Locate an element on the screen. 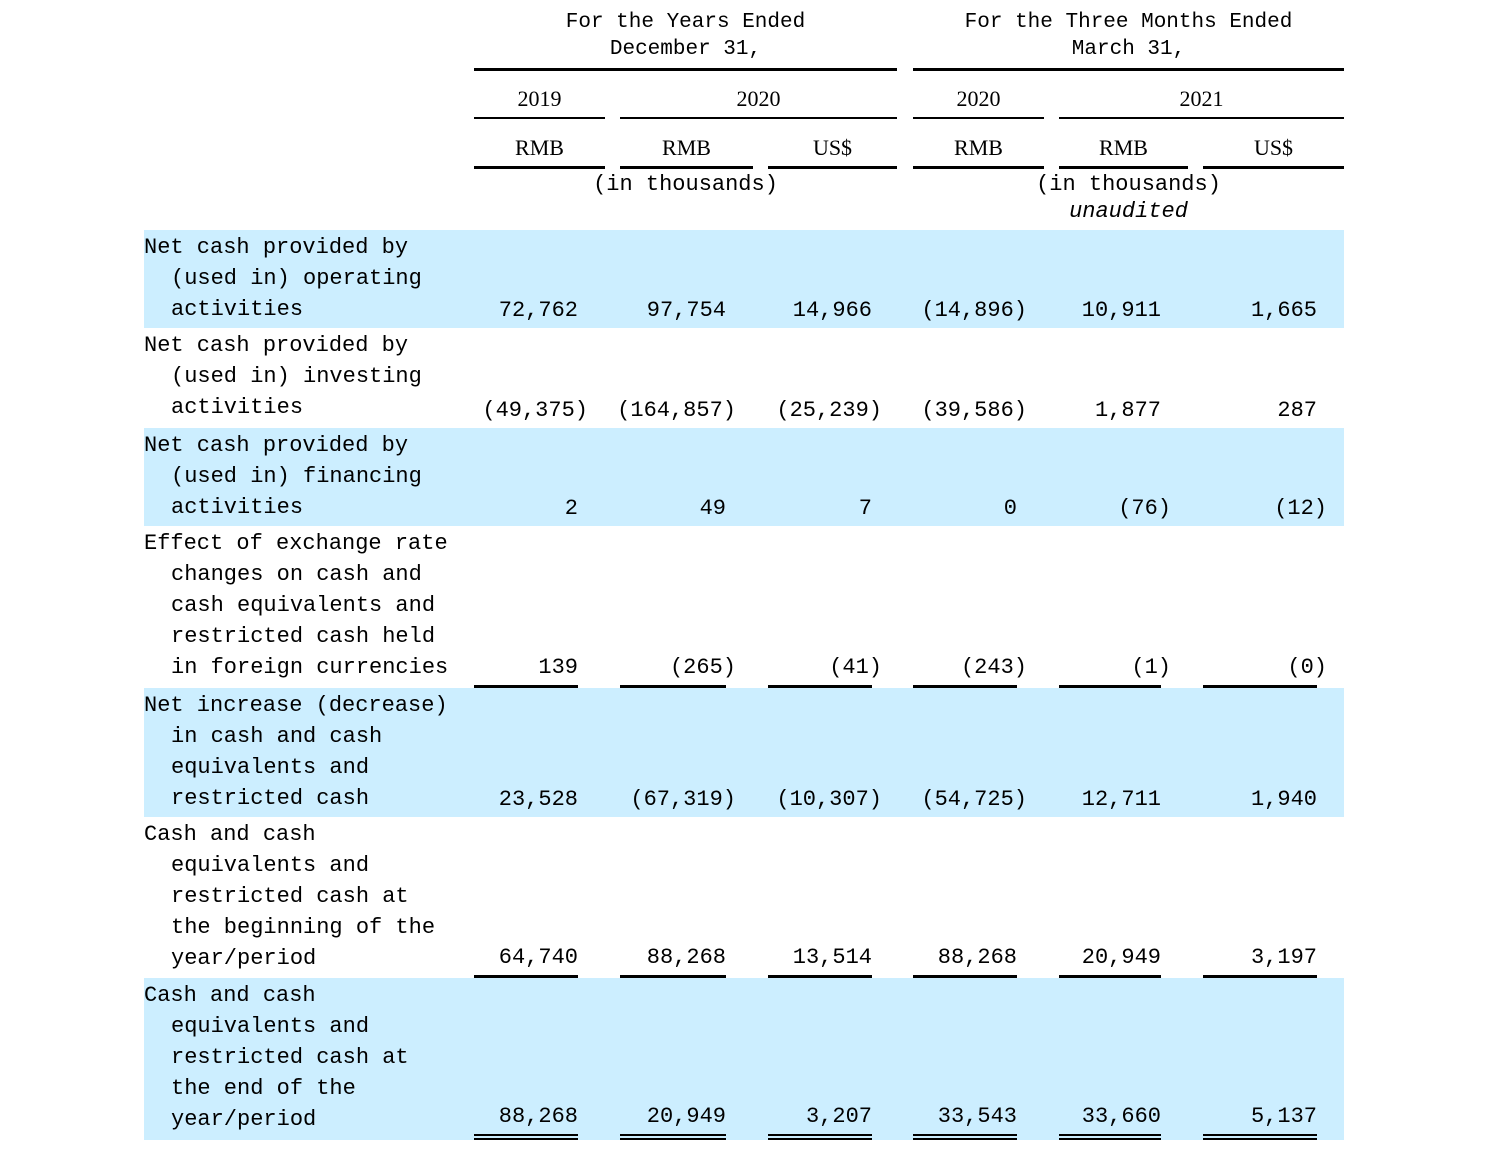 Image resolution: width=1490 pixels, height=1152 pixels. cell-value: 33,543 is located at coordinates (977, 1116).